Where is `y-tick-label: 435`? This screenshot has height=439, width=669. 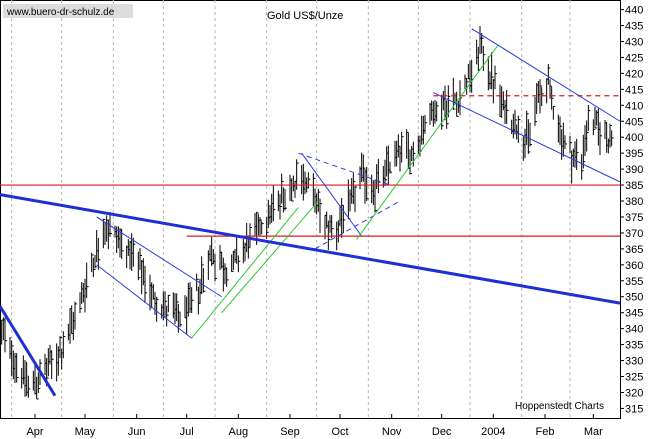
y-tick-label: 435 is located at coordinates (634, 27).